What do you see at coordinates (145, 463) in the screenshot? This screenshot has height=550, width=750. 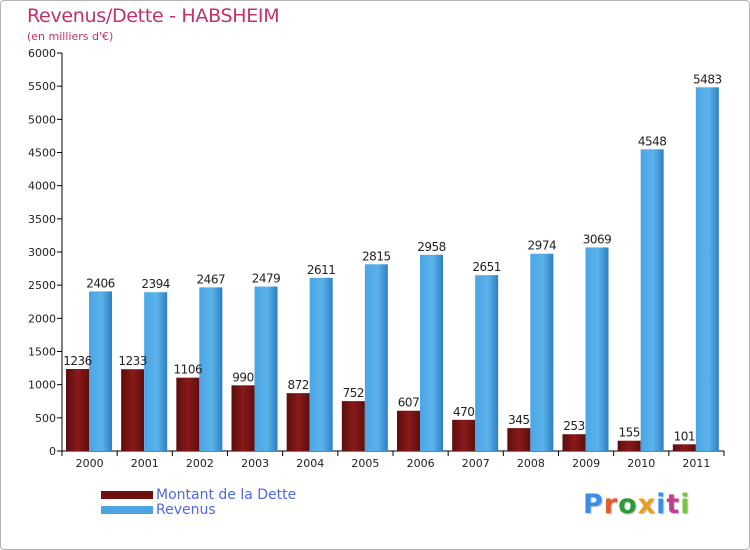 I see `x-tick-label: 2001` at bounding box center [145, 463].